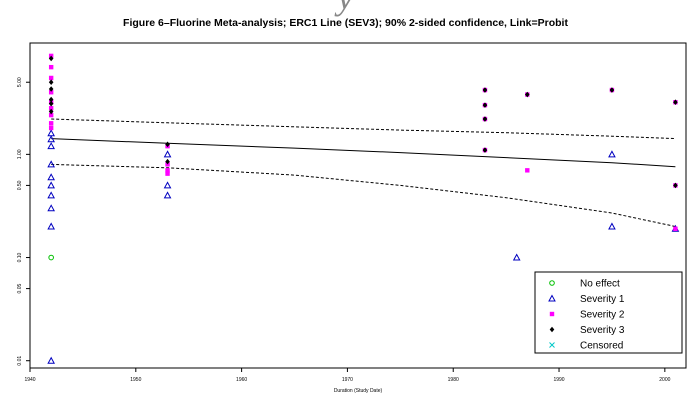 The width and height of the screenshot is (691, 395). Describe the element at coordinates (600, 284) in the screenshot. I see `legend-label: No effect` at that location.